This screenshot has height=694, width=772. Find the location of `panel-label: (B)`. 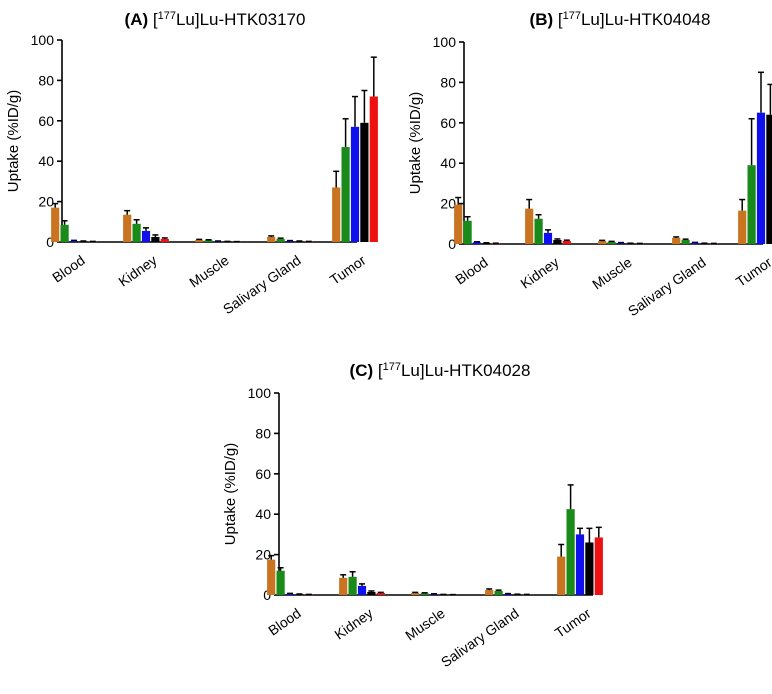

panel-label: (B) is located at coordinates (544, 19).